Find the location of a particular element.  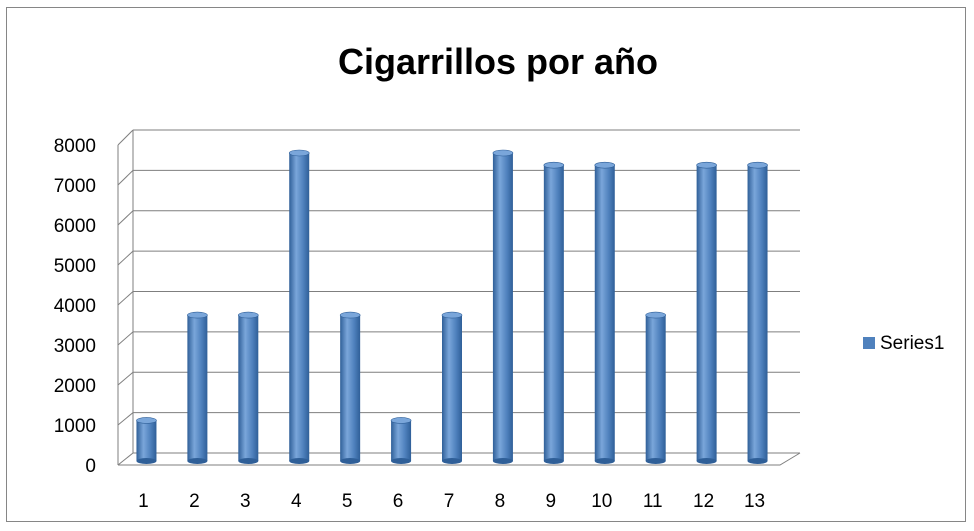

x-tick-label: 8 is located at coordinates (500, 501).